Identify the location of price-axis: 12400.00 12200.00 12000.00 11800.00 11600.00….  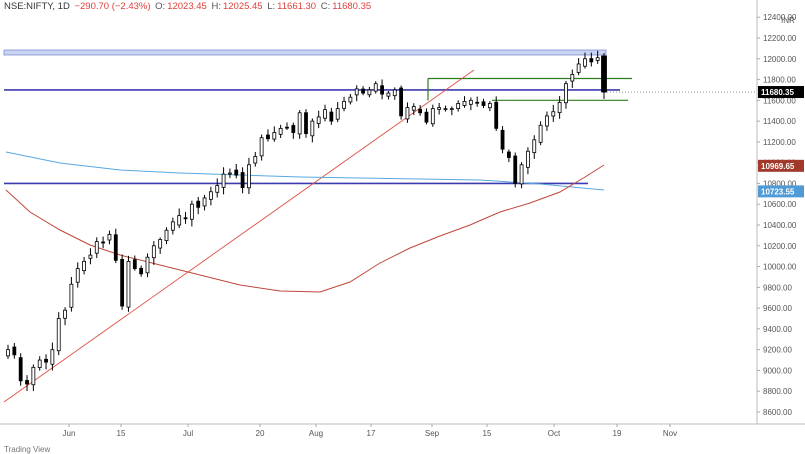
(776, 212).